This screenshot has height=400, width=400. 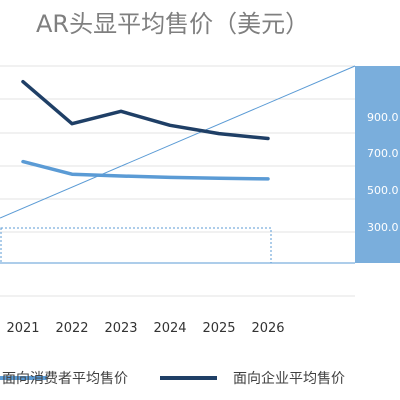 What do you see at coordinates (383, 190) in the screenshot?
I see `zoom-axis-tick-label: 500.0` at bounding box center [383, 190].